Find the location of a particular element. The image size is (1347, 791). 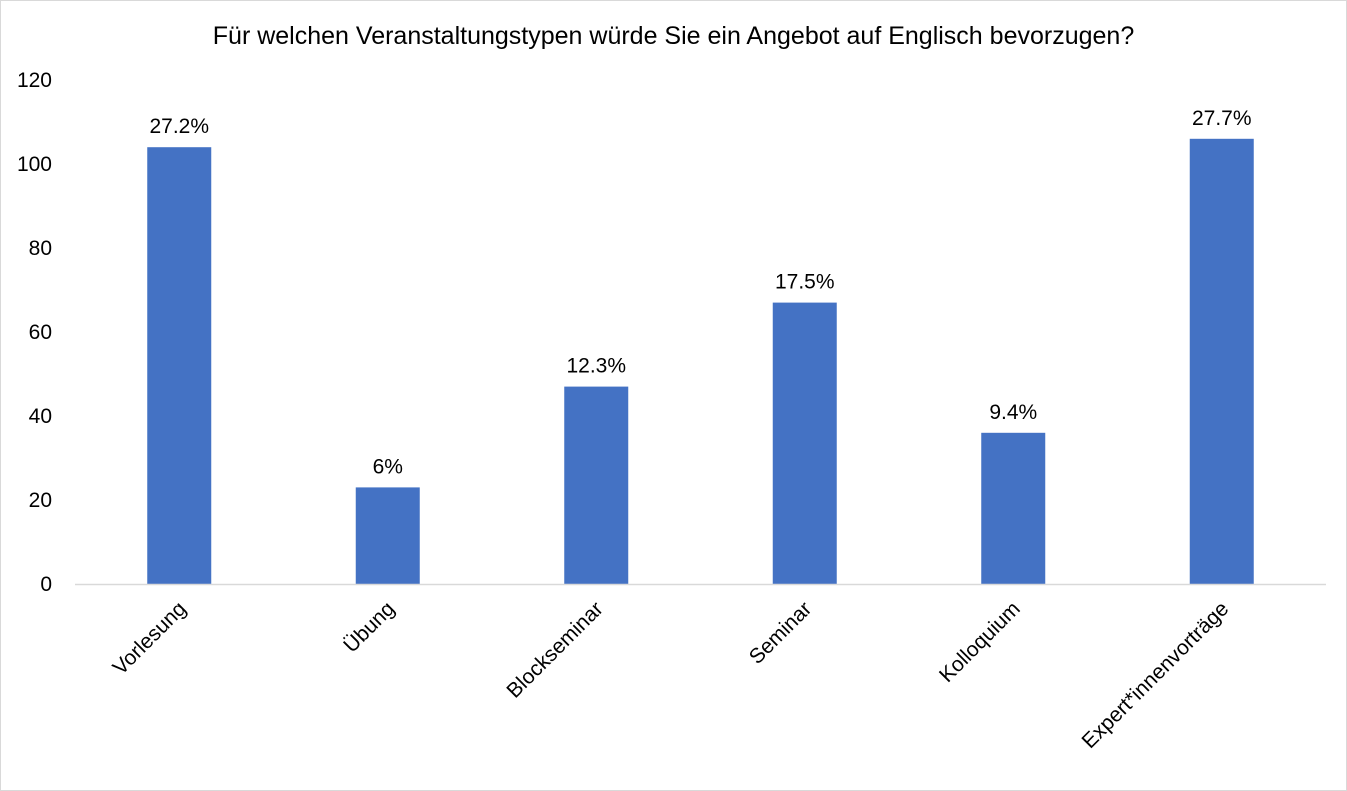

y-axis: 0 20 40 60 80 100 120 is located at coordinates (34, 332).